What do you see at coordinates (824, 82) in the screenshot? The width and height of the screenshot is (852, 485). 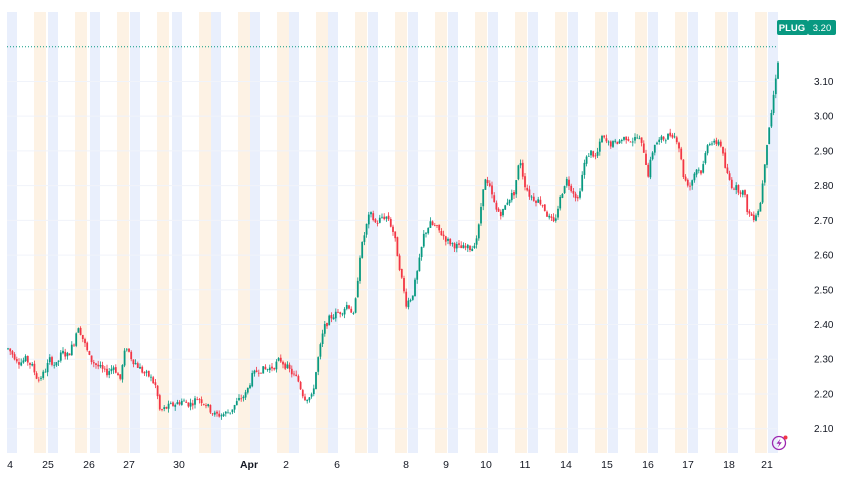 I see `price-tick-label: 3.10` at bounding box center [824, 82].